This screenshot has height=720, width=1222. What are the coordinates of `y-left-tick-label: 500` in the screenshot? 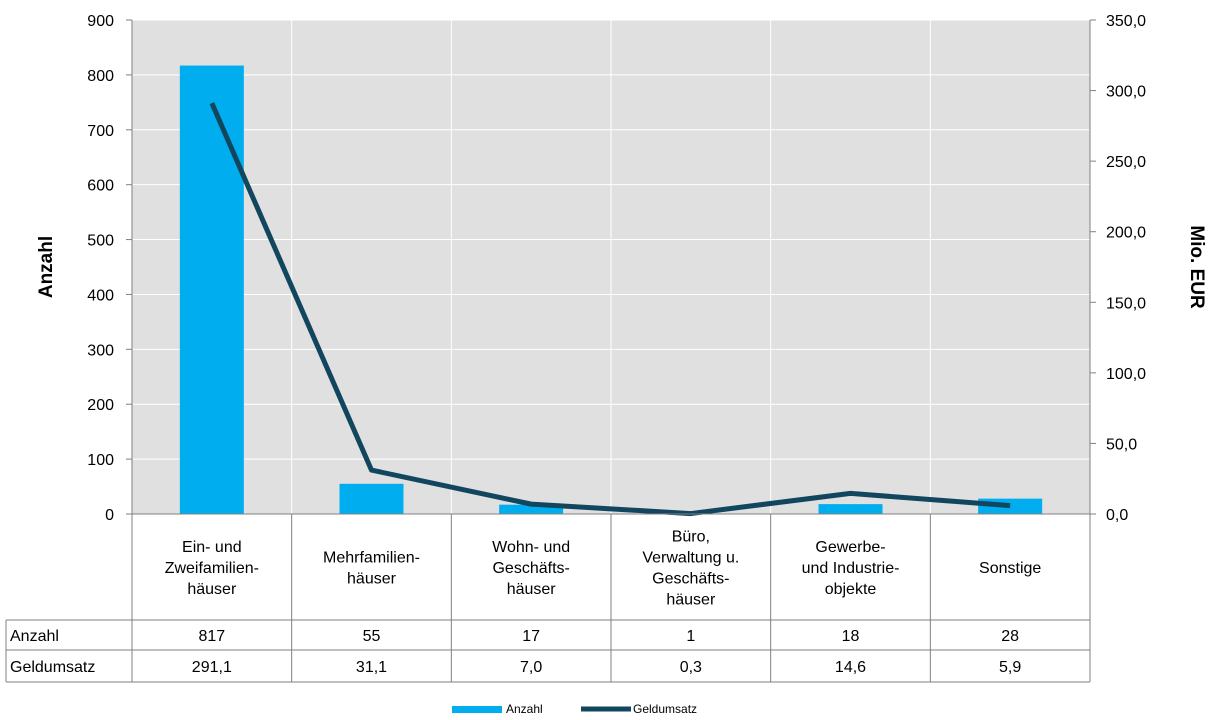 It's located at (100, 241).